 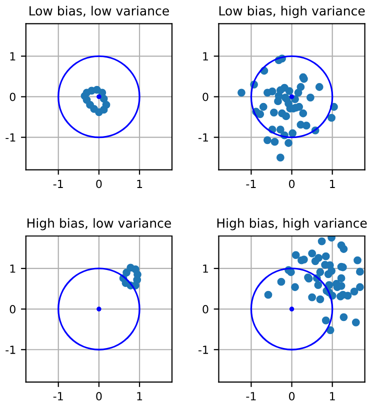 I want to click on chart-title: High bias, high variance, so click(x=292, y=224).